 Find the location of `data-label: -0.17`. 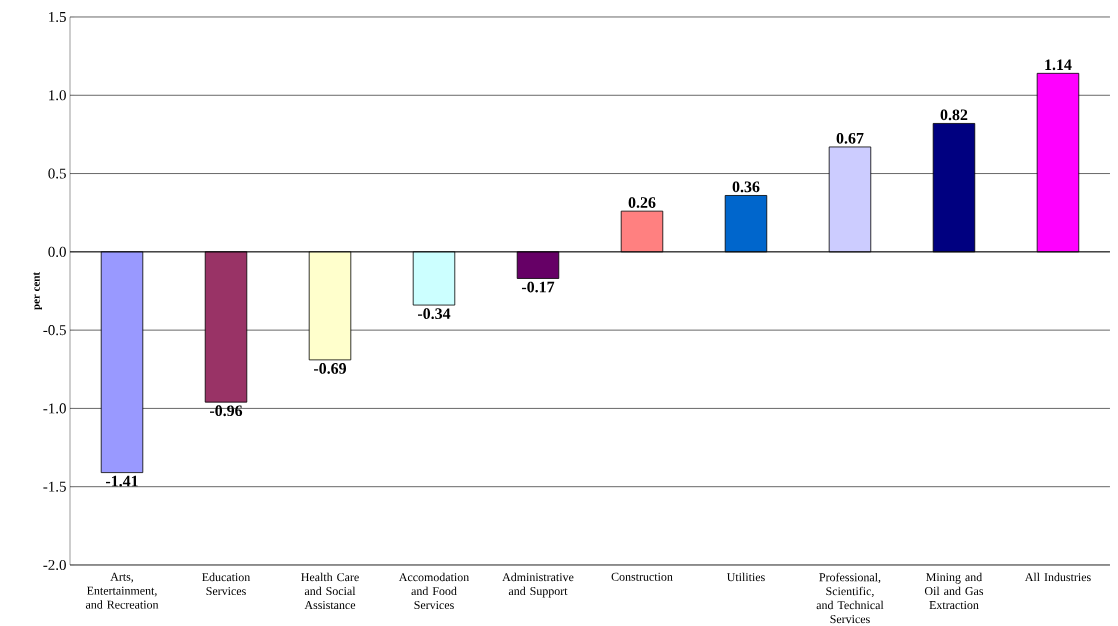

data-label: -0.17 is located at coordinates (538, 287).